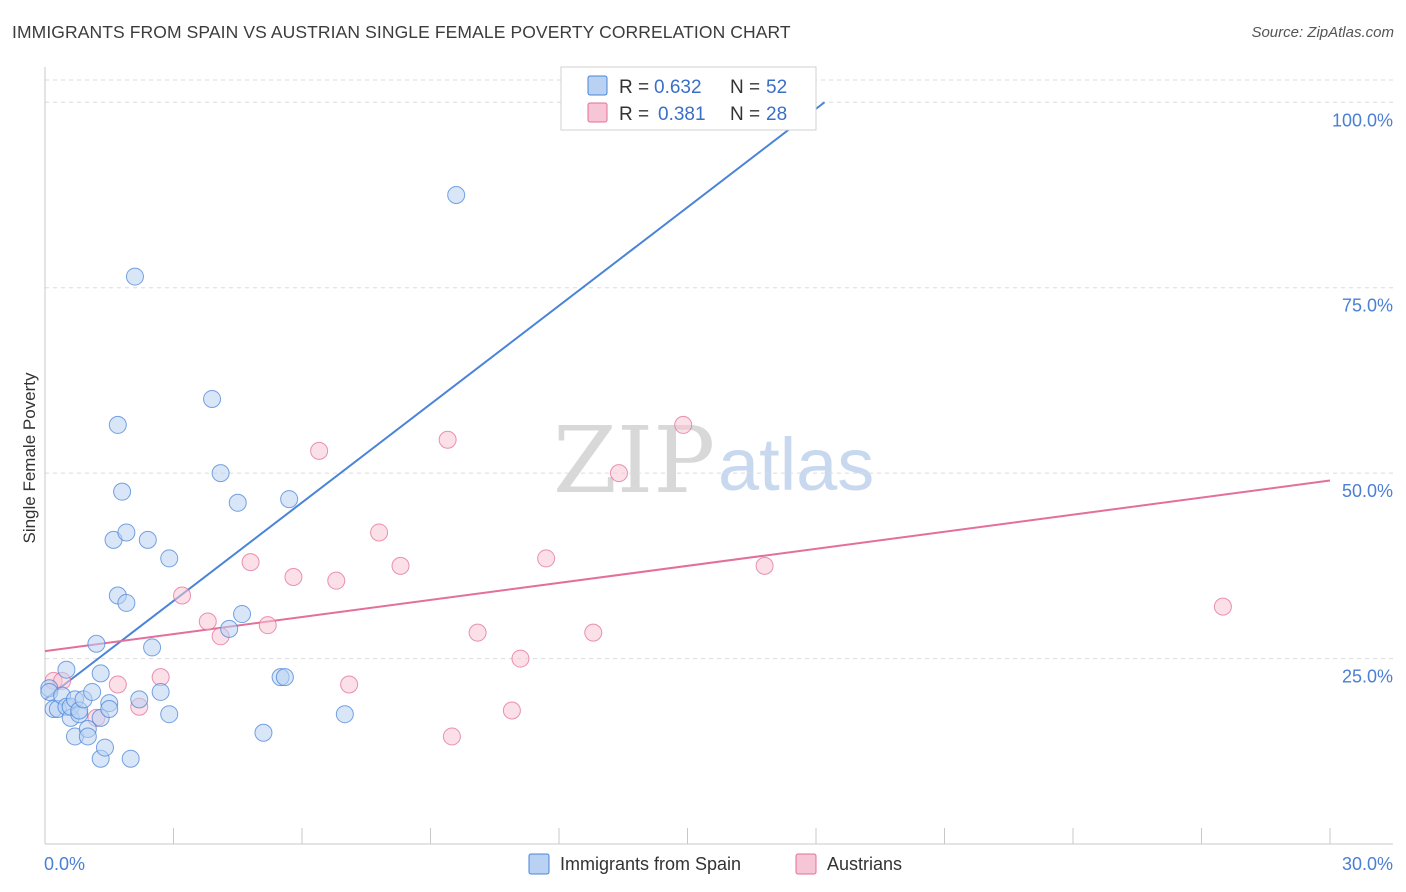  I want to click on legend-n-label-spain: N =, so click(745, 87).